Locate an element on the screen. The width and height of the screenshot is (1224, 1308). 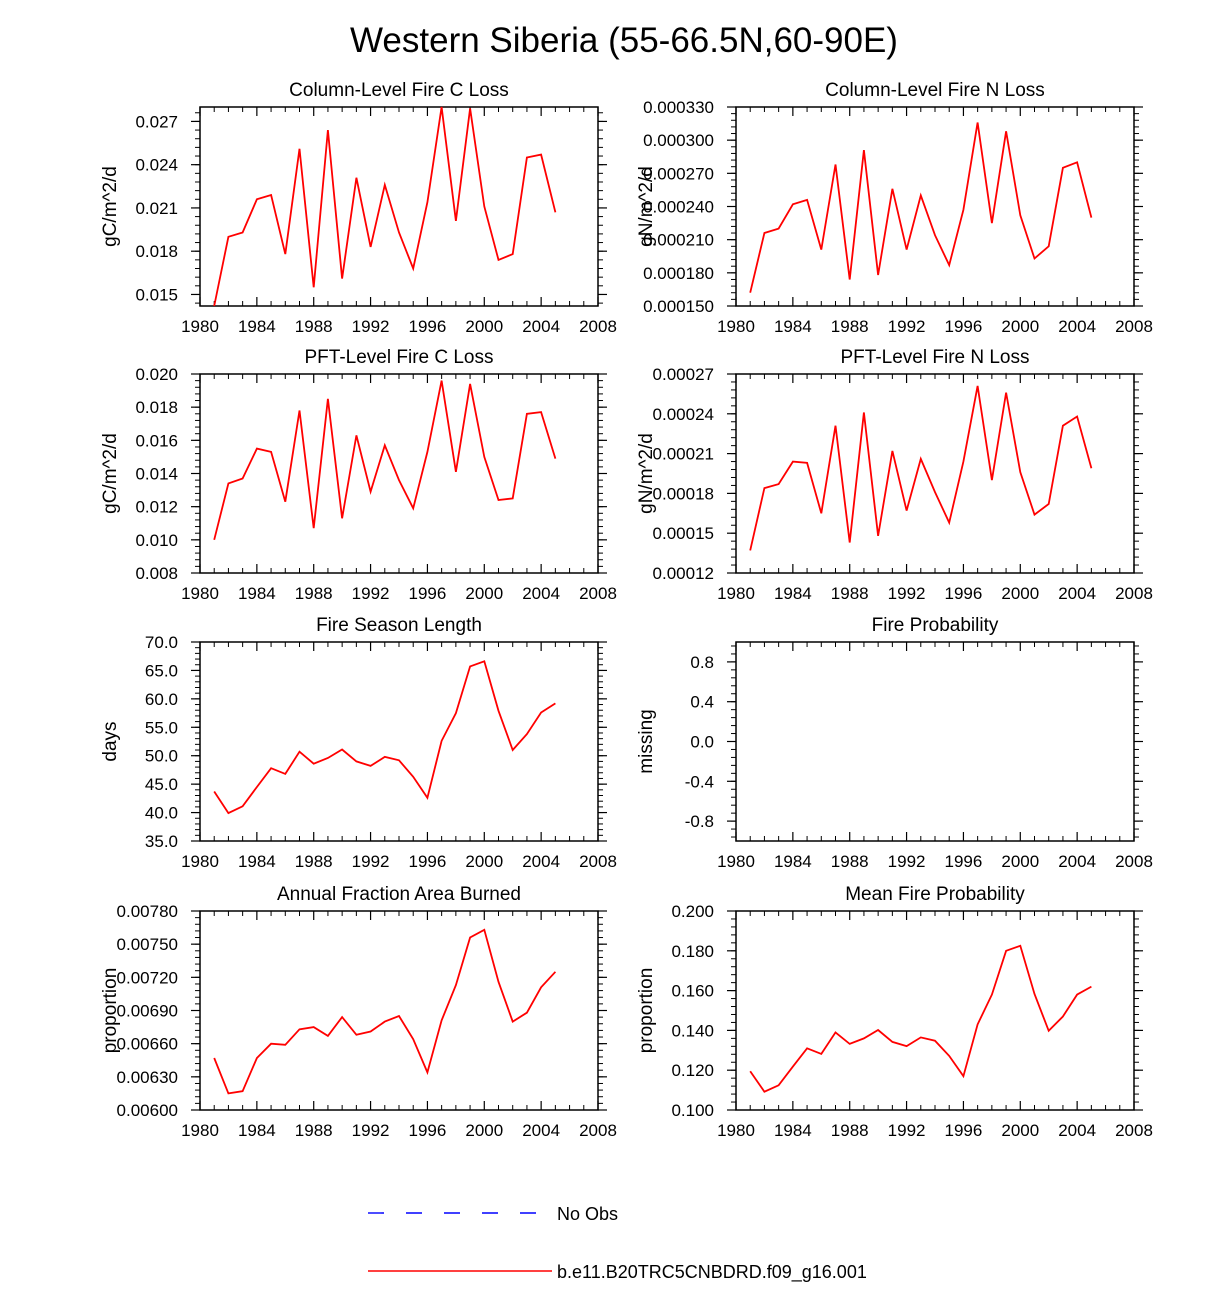
y-tick-label: 0.00015 is located at coordinates (683, 533).